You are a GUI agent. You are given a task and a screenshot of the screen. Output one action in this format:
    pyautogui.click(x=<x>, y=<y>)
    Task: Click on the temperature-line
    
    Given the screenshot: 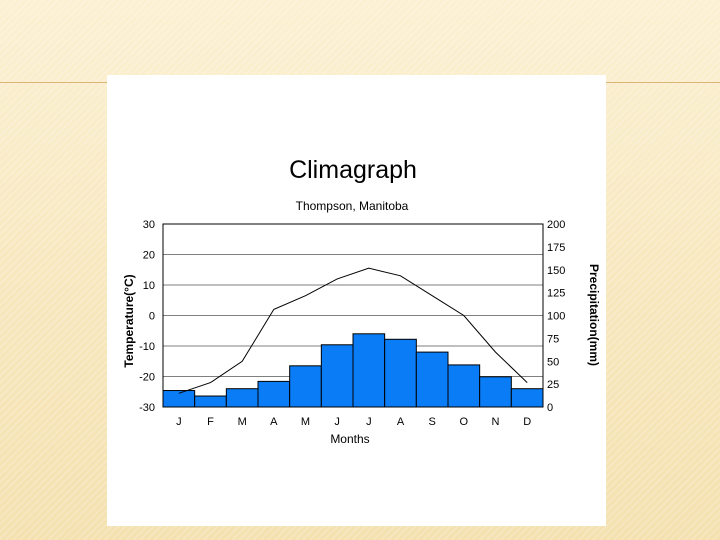 What is the action you would take?
    pyautogui.click(x=353, y=330)
    